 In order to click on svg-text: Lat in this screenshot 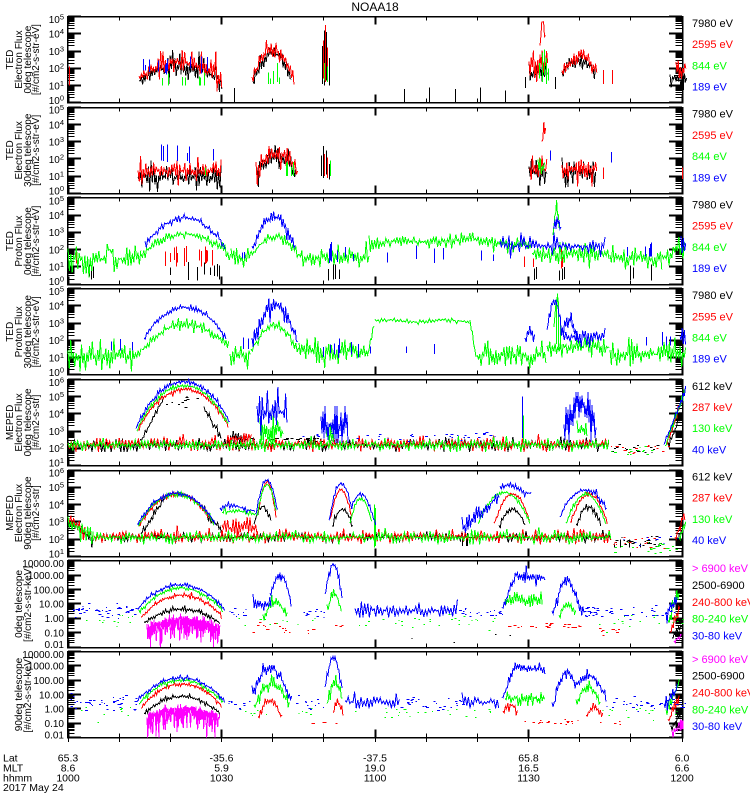, I will do `click(10, 759)`.